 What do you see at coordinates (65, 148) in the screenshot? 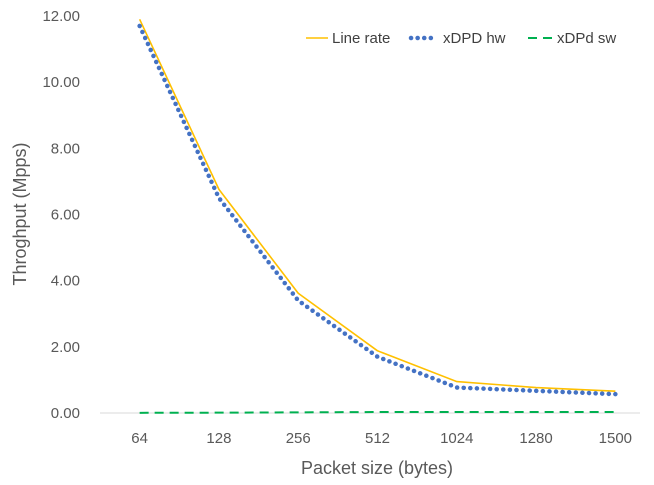
I see `y-tick-label: 8.00` at bounding box center [65, 148].